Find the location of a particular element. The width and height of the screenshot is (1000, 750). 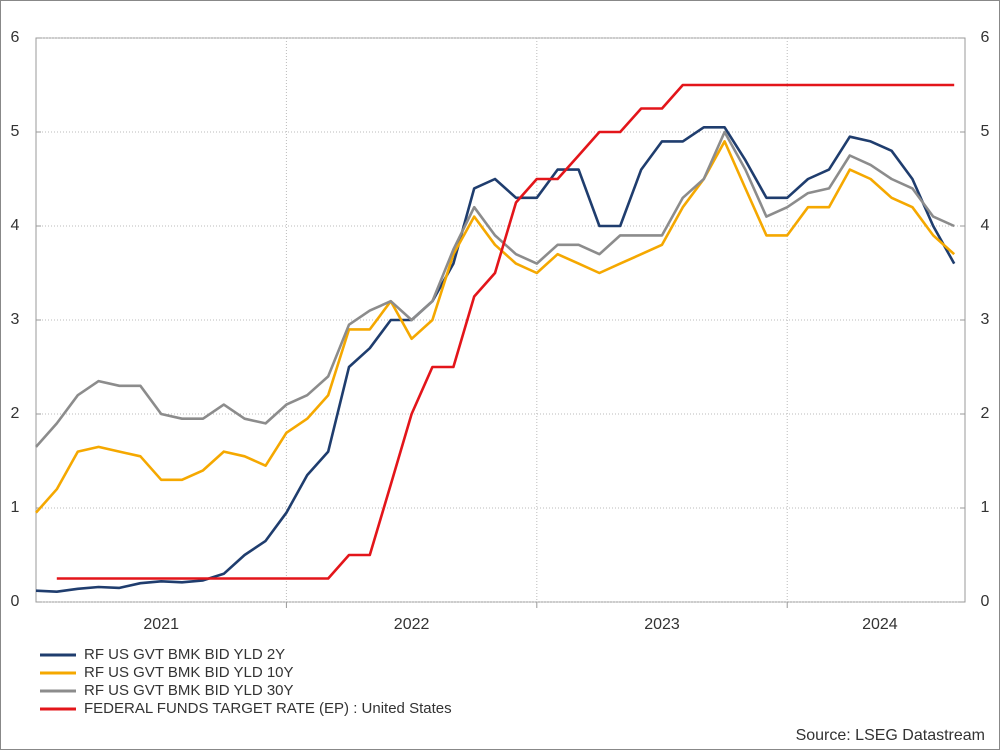

y-tick-label: 3 is located at coordinates (15, 319).